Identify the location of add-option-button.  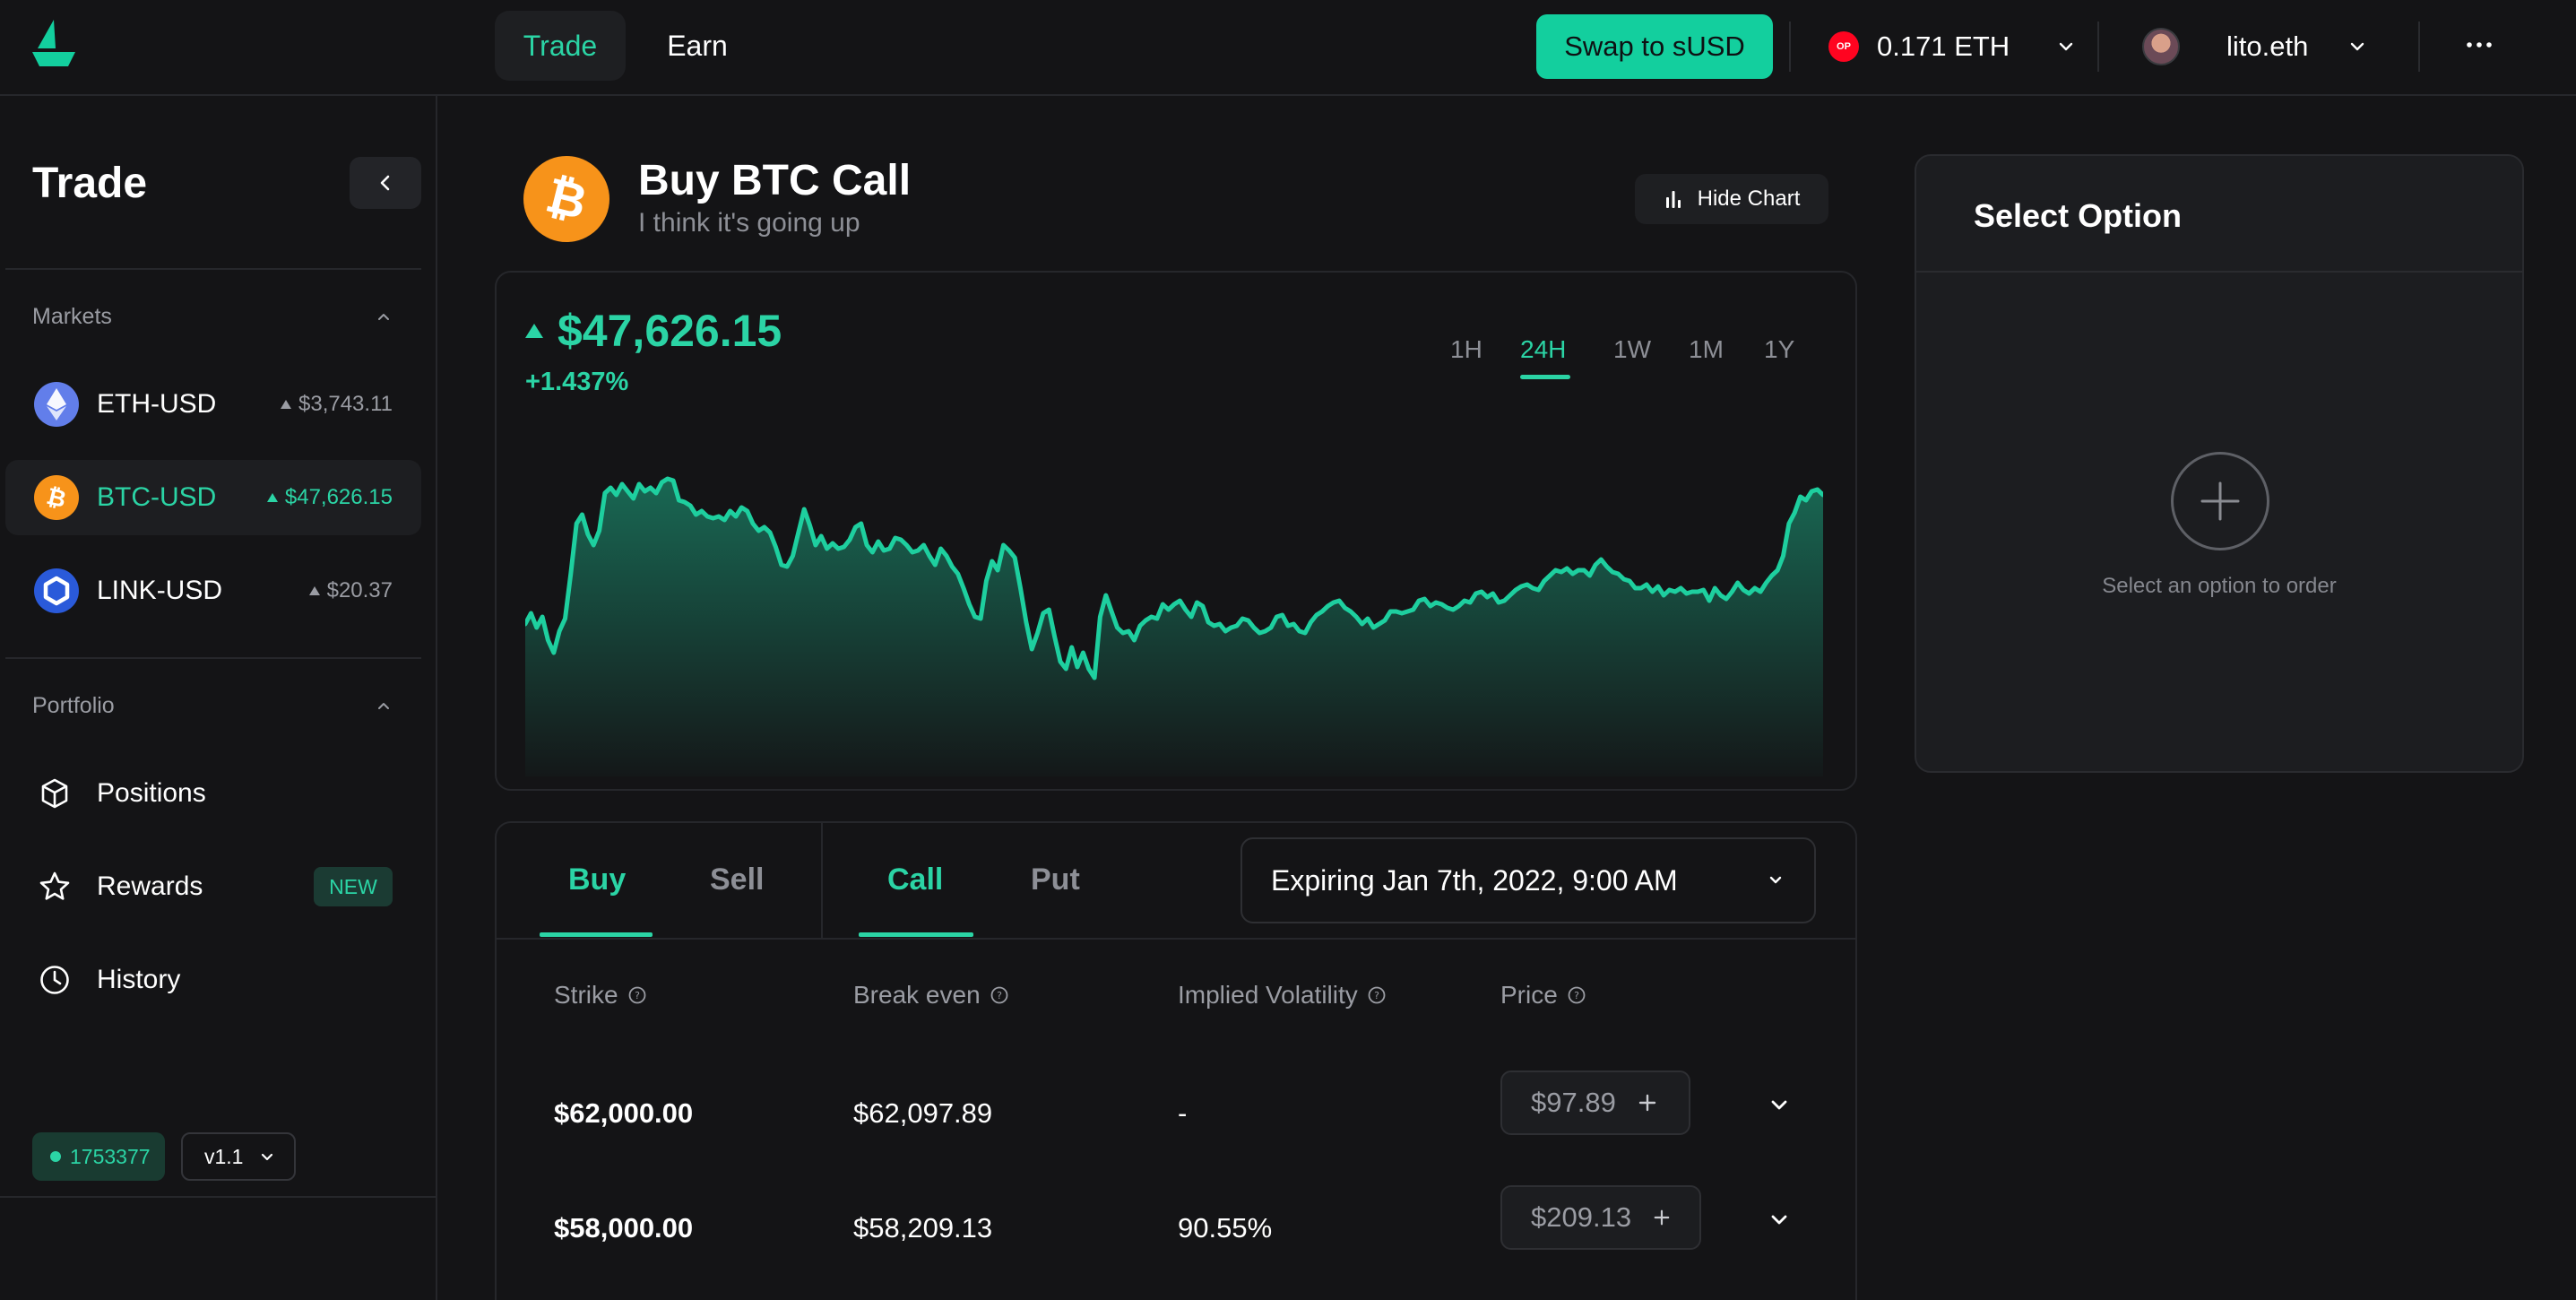
(2220, 501).